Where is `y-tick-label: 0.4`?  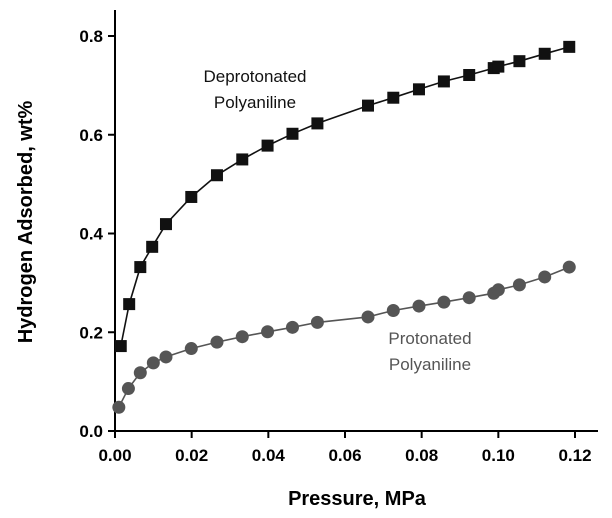 y-tick-label: 0.4 is located at coordinates (91, 234).